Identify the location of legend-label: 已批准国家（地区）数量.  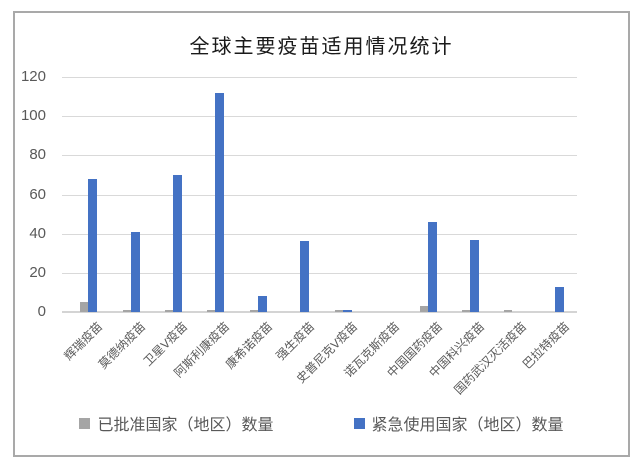
(185, 425).